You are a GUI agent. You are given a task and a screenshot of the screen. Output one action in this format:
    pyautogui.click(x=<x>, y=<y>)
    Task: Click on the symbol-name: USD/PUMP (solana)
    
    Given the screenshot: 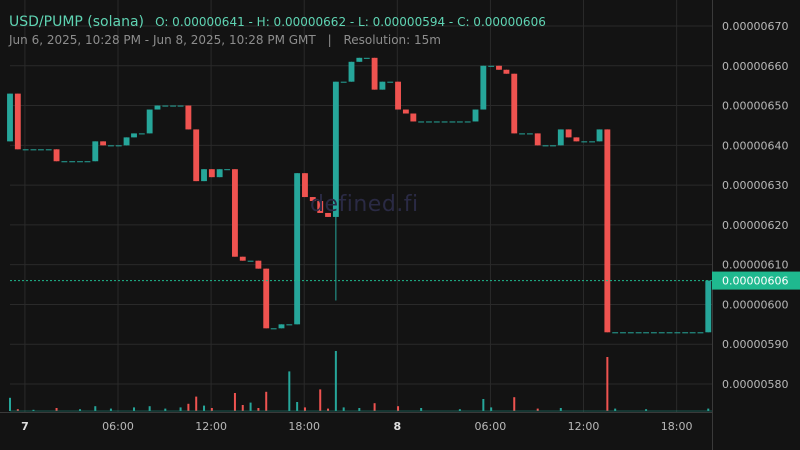 What is the action you would take?
    pyautogui.click(x=76, y=22)
    